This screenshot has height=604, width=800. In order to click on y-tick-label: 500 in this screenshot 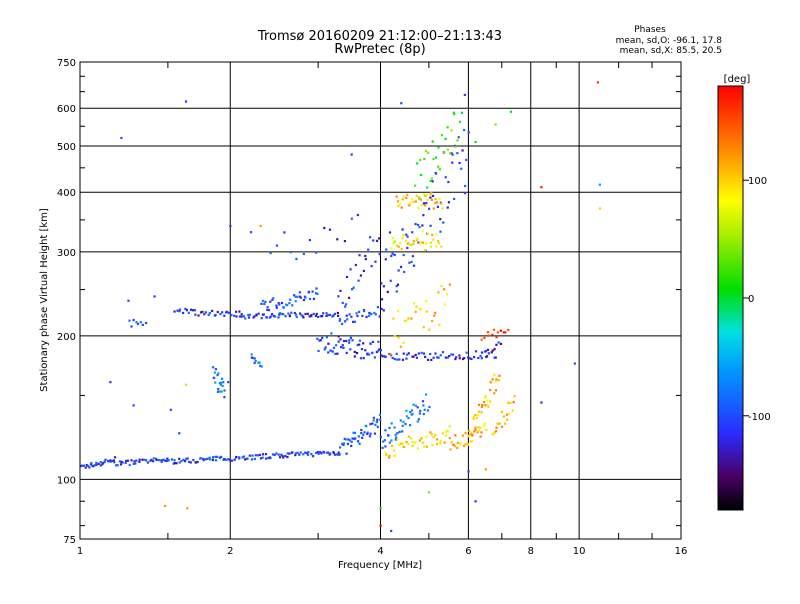, I will do `click(66, 147)`.